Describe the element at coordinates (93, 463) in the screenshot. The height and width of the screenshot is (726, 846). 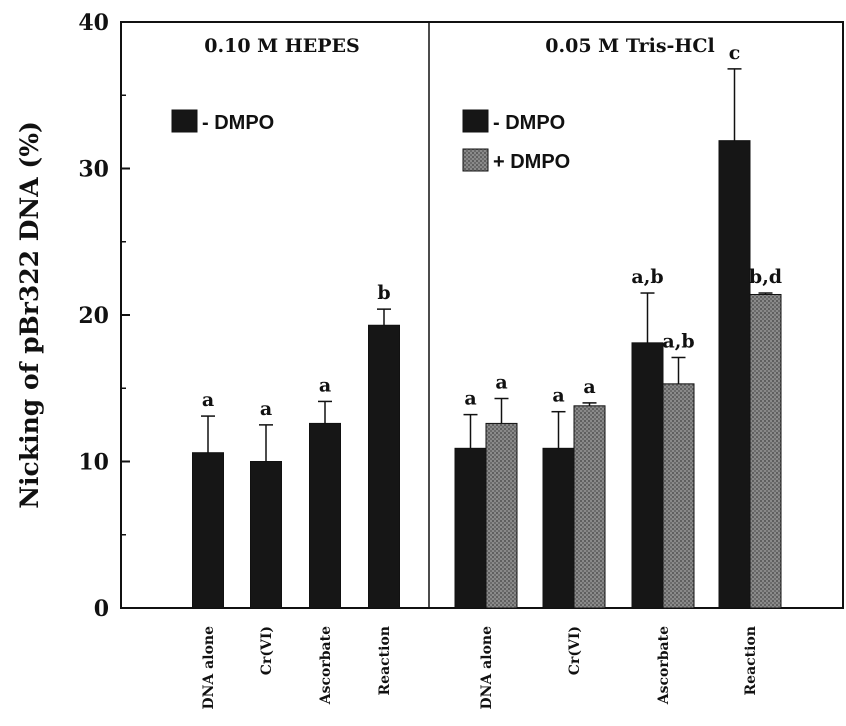
I see `y-tick-label: 10` at that location.